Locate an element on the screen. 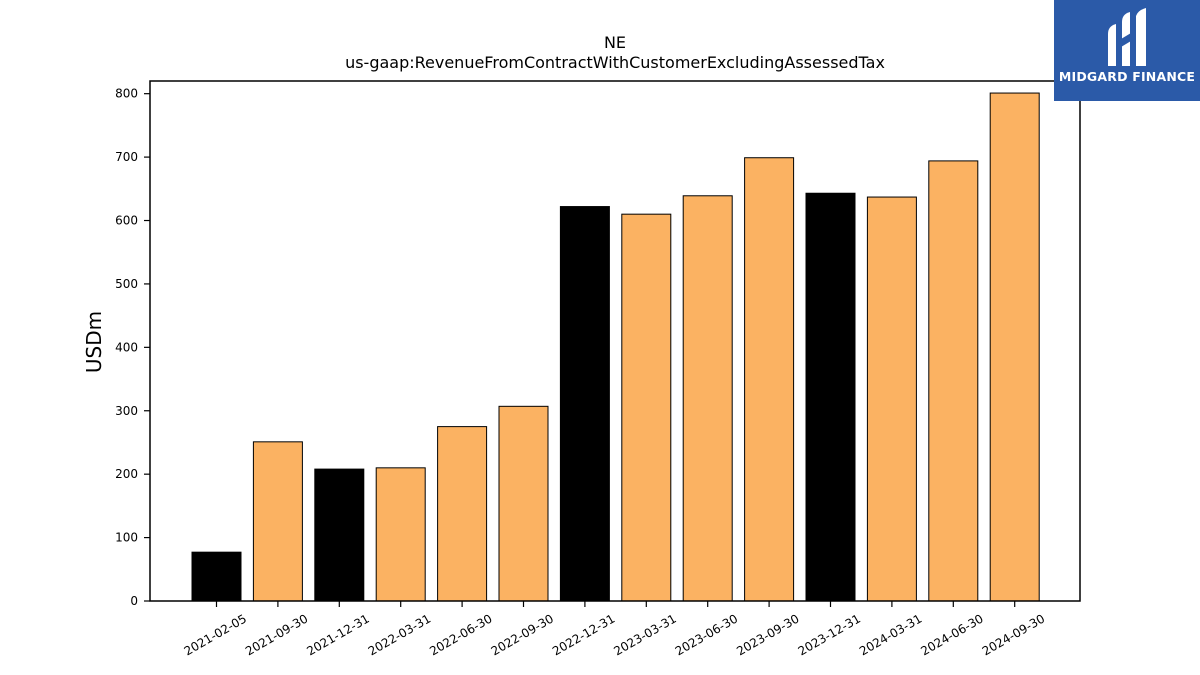 The width and height of the screenshot is (1200, 675). logo-text: MIDGARD FINANCE is located at coordinates (1127, 76).